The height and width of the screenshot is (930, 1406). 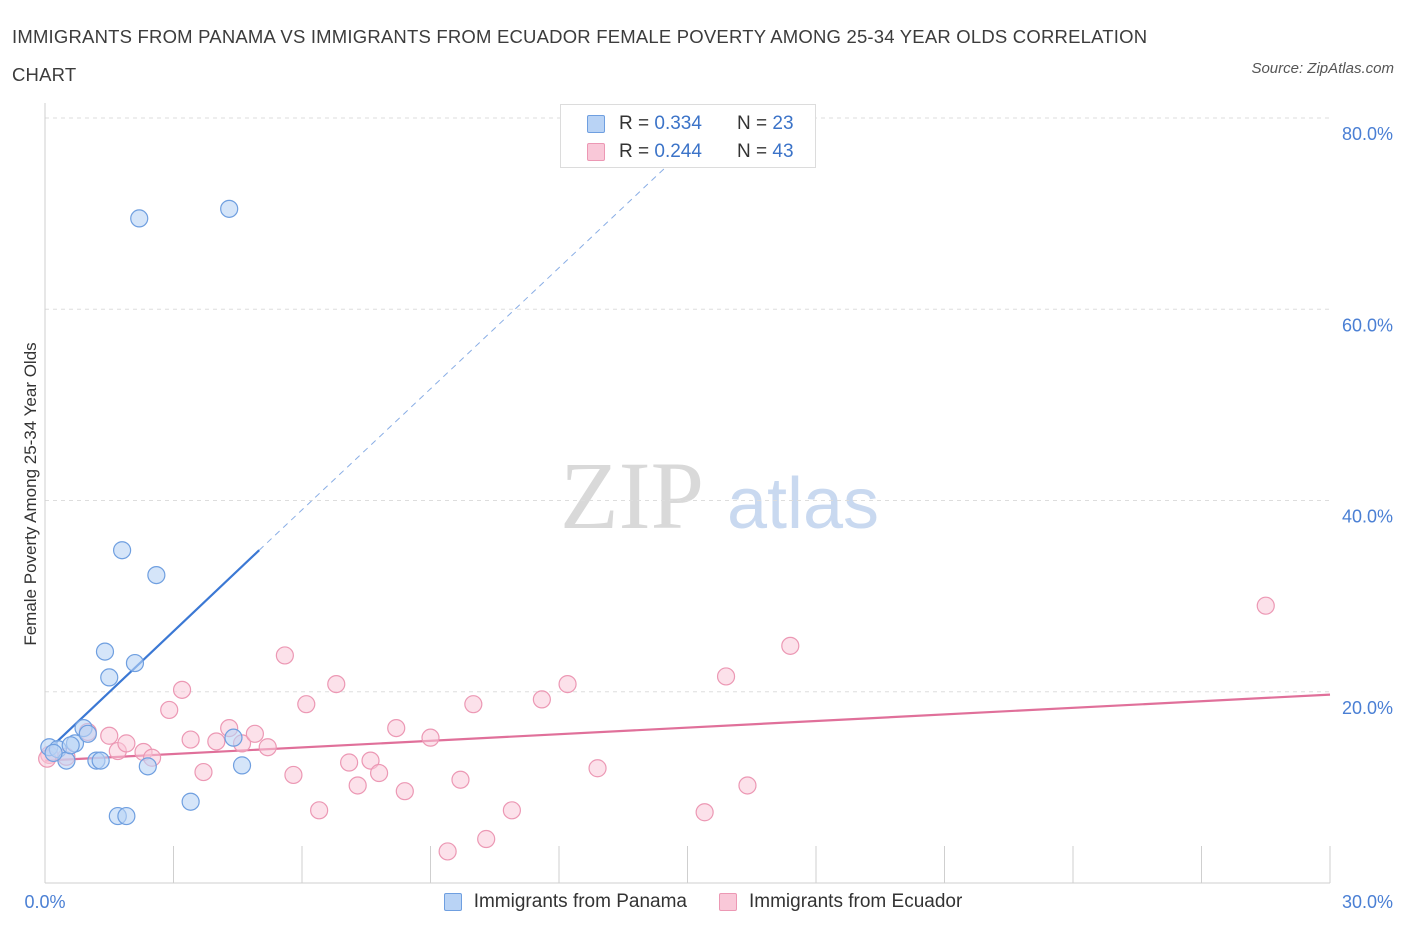 What do you see at coordinates (580, 901) in the screenshot?
I see `legend-label-panama: Immigrants from Panama` at bounding box center [580, 901].